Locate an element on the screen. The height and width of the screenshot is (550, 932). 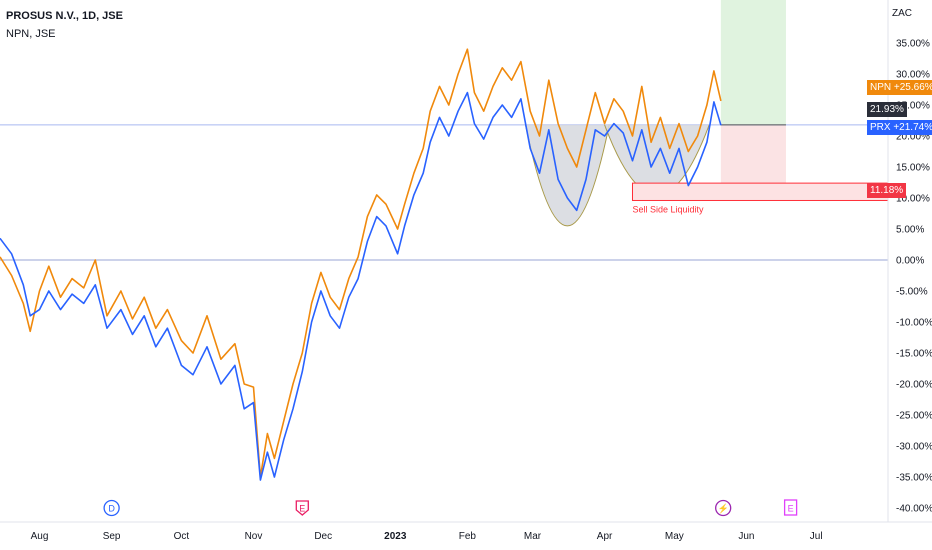
x-tick-label: Jul is located at coordinates (816, 536).